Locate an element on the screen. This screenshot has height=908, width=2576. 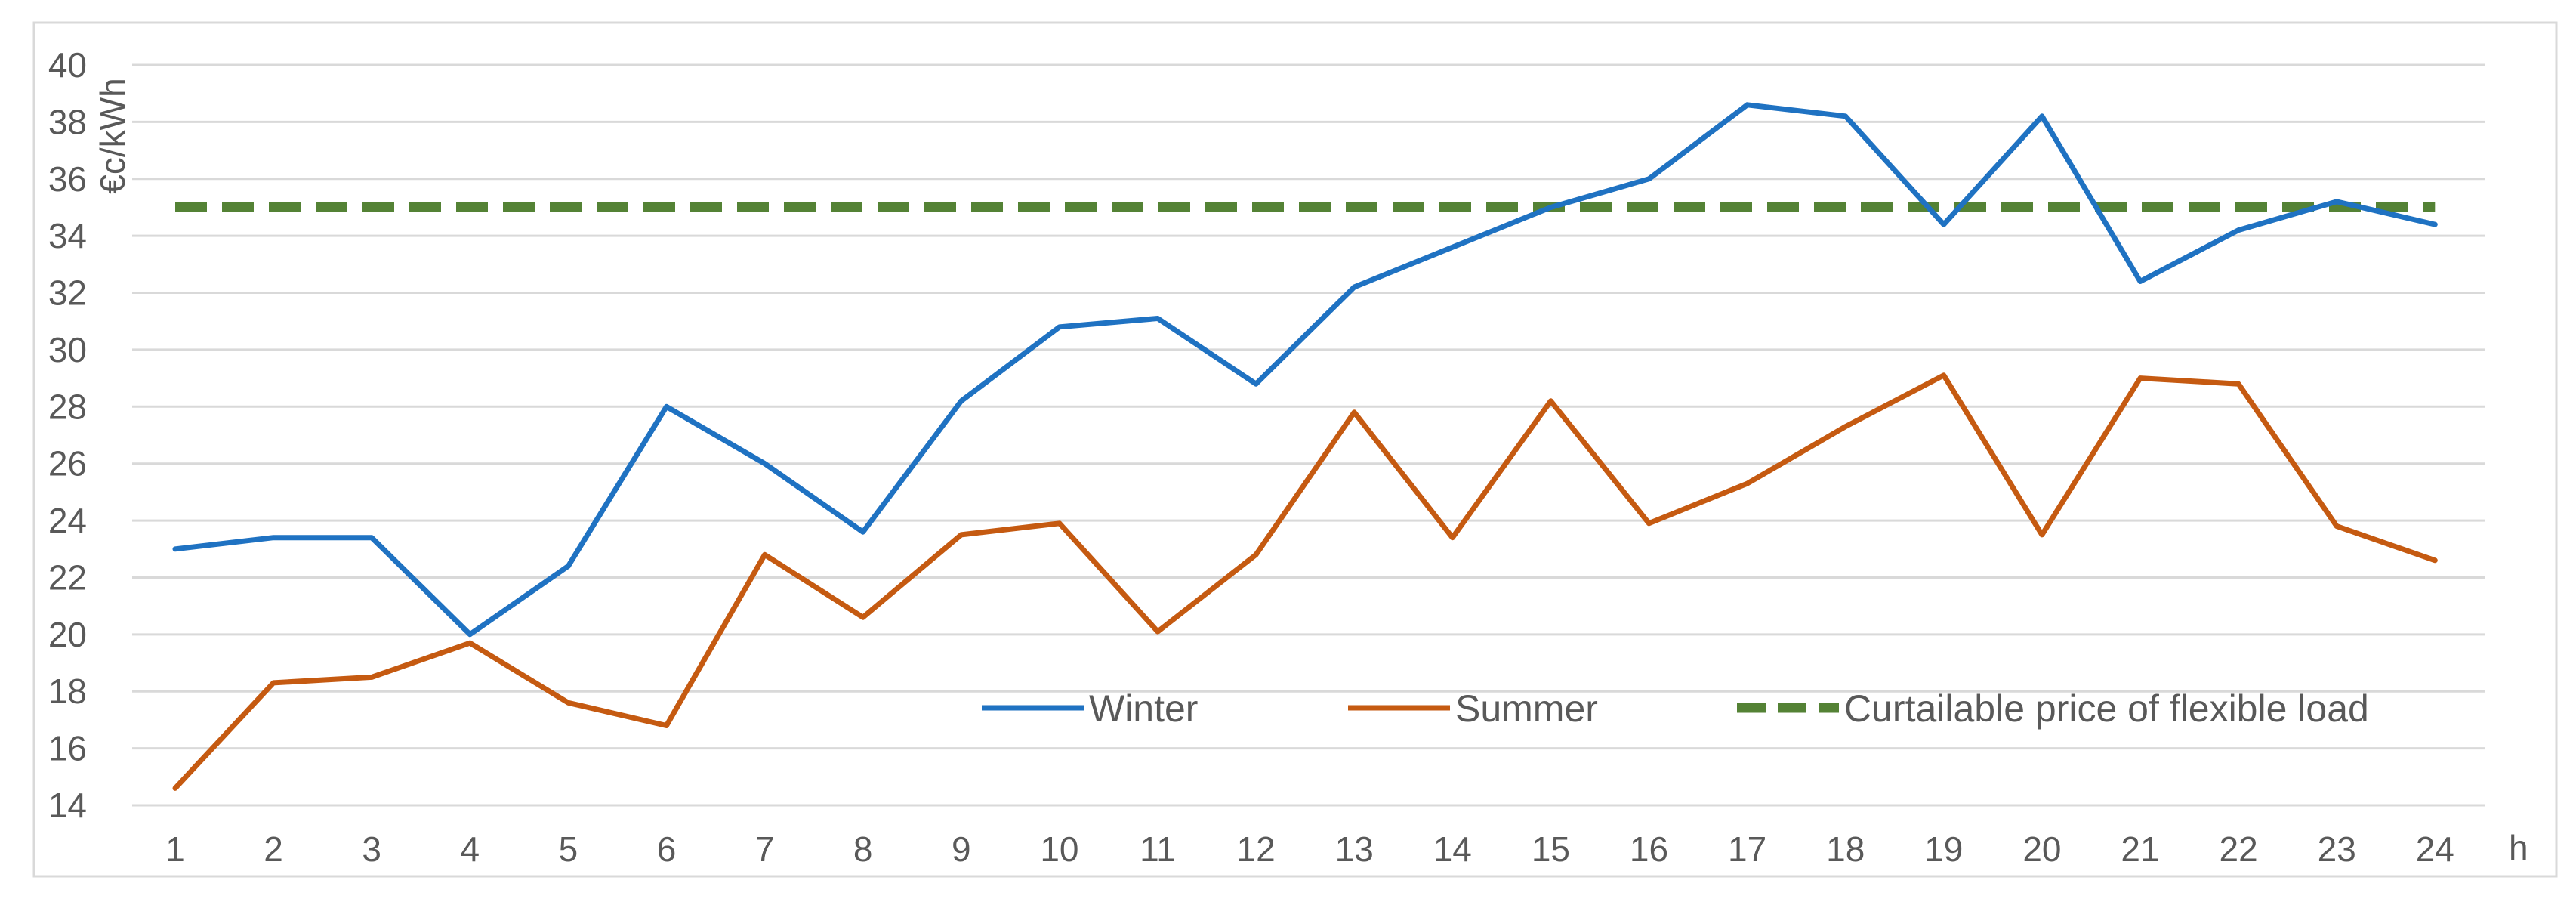
x-tick-label-14: 14 is located at coordinates (1452, 849).